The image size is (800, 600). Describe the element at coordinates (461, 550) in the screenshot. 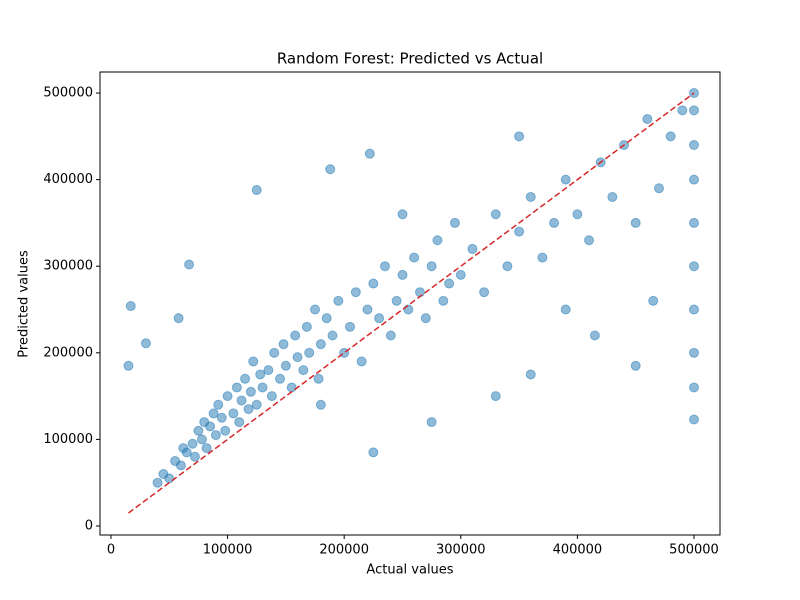

I see `x-tick-label: 300000` at that location.